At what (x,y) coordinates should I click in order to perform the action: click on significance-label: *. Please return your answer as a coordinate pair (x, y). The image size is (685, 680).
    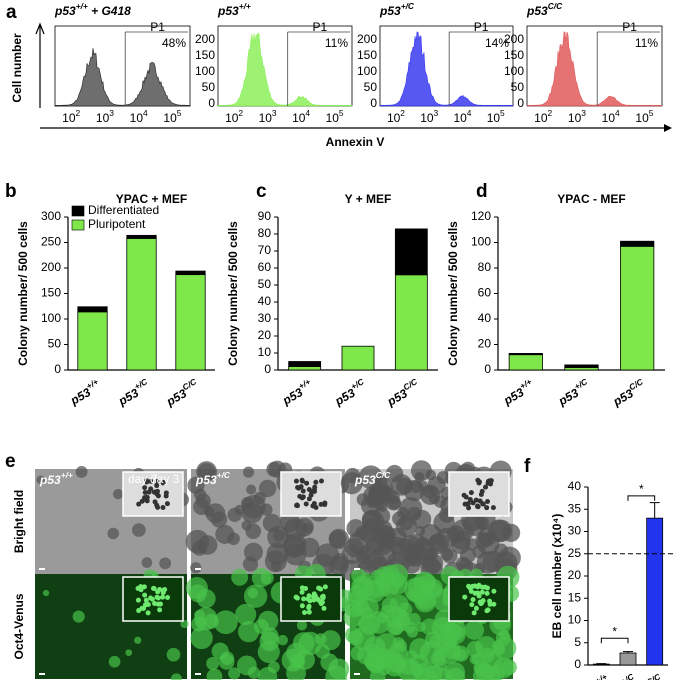
    Looking at the image, I should click on (641, 489).